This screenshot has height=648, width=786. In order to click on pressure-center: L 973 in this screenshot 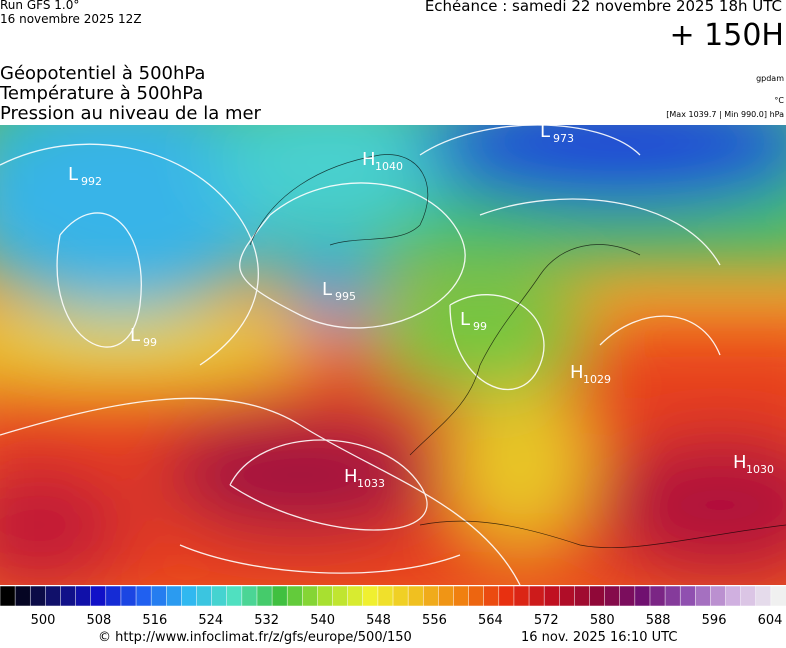, I will do `click(557, 135)`.